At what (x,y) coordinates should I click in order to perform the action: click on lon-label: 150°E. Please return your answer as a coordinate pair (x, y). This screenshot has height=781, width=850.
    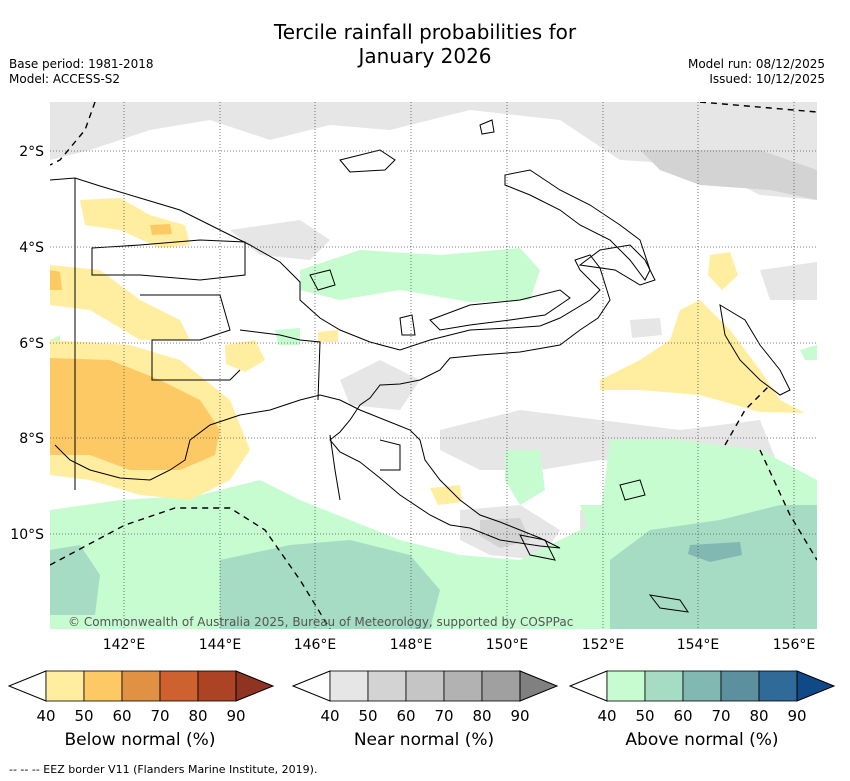
    Looking at the image, I should click on (507, 645).